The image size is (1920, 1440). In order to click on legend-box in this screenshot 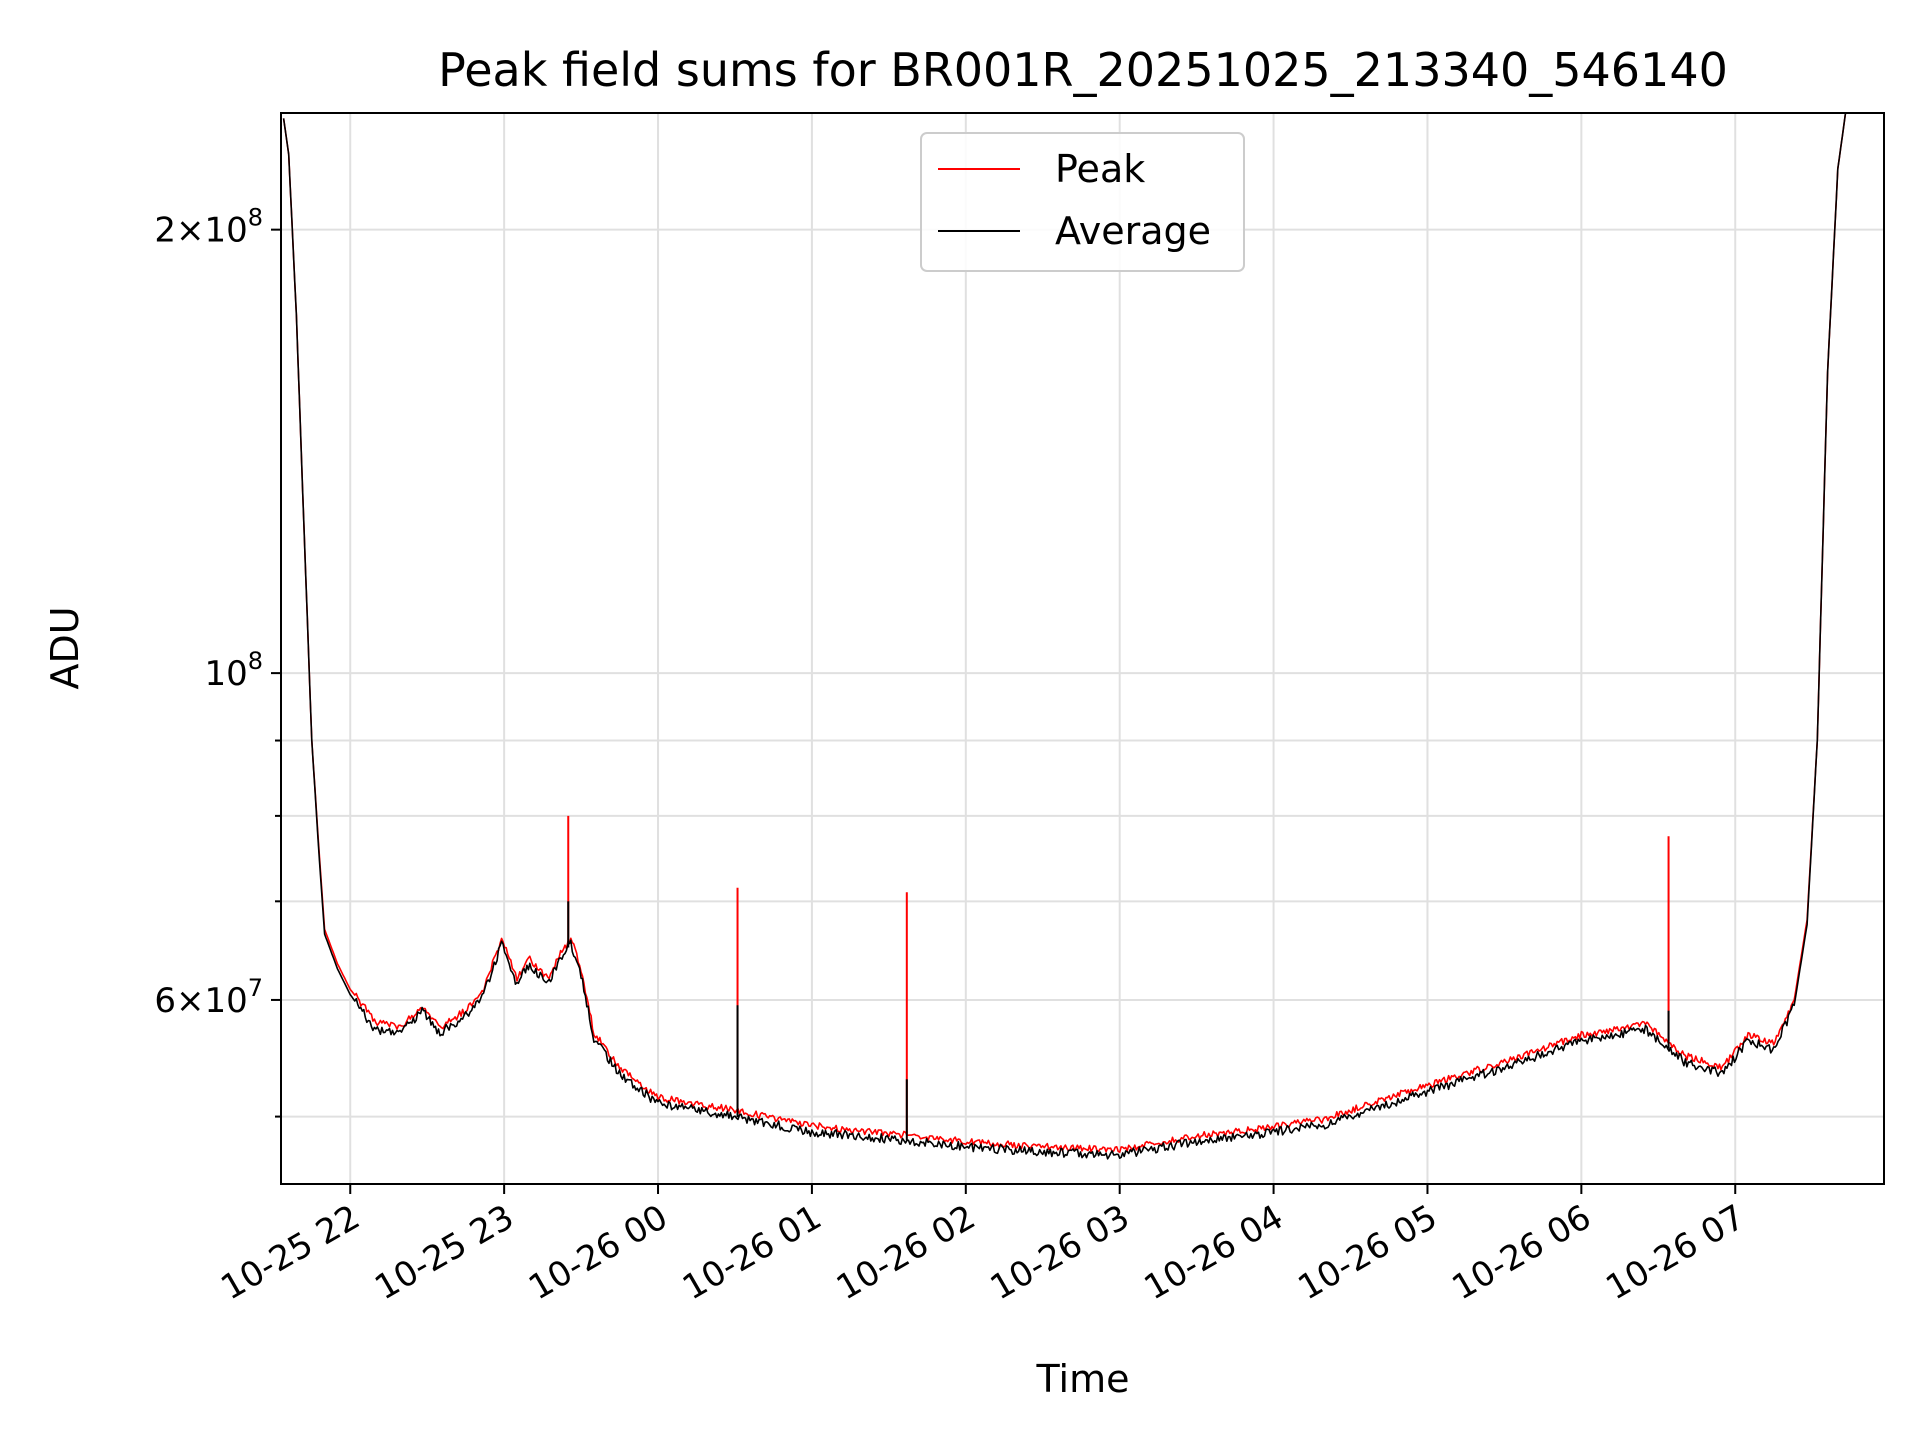, I will do `click(1082, 202)`.